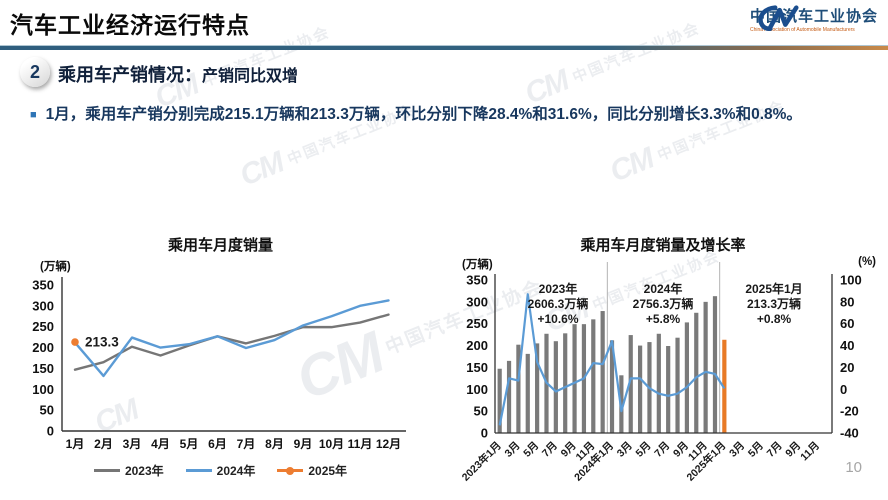 This screenshot has width=888, height=500. Describe the element at coordinates (102, 342) in the screenshot. I see `data-point-label: 213.3` at that location.